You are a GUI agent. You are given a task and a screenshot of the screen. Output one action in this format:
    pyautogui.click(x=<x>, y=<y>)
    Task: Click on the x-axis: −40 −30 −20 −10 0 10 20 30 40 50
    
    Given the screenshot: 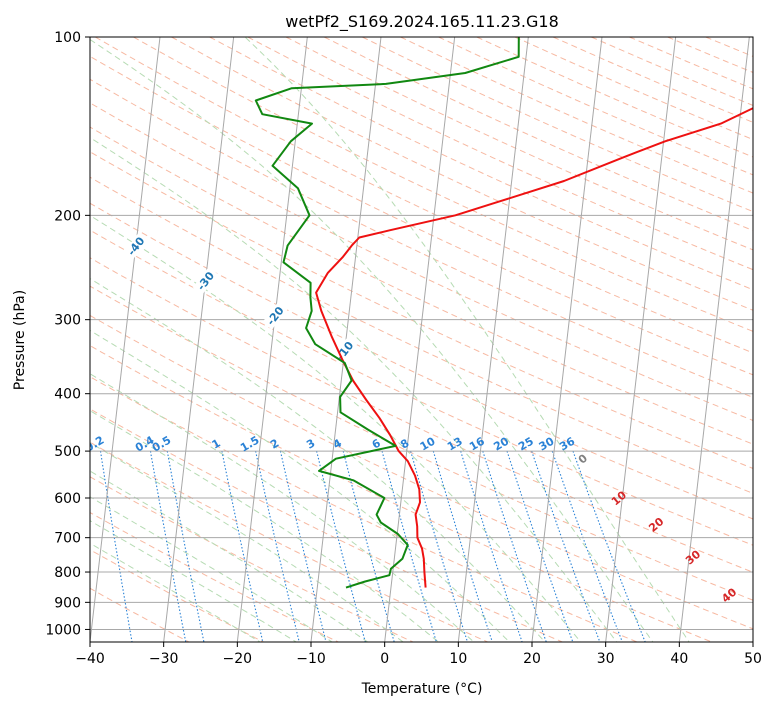 What is the action you would take?
    pyautogui.click(x=418, y=654)
    